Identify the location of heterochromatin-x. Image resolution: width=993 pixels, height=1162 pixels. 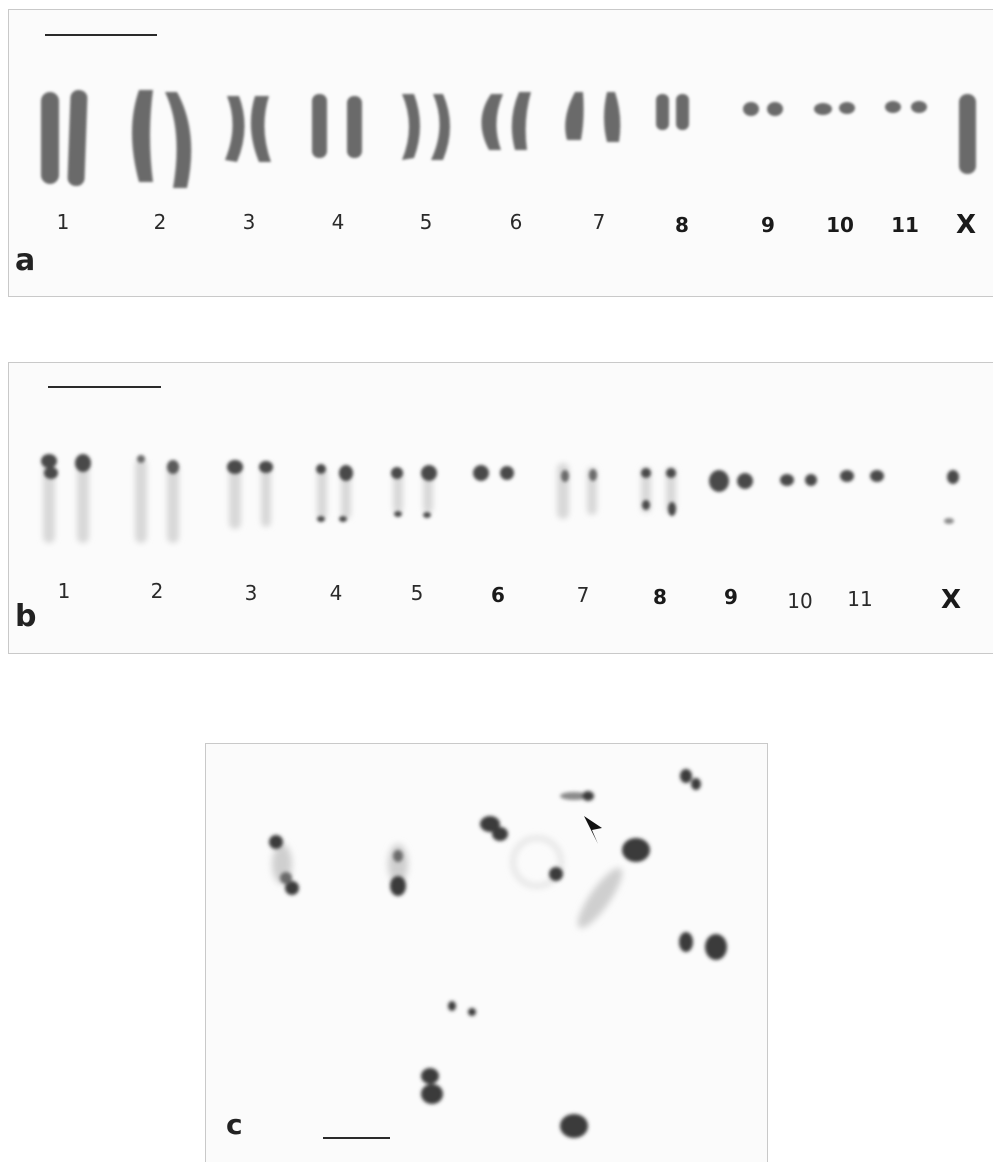
(953, 477).